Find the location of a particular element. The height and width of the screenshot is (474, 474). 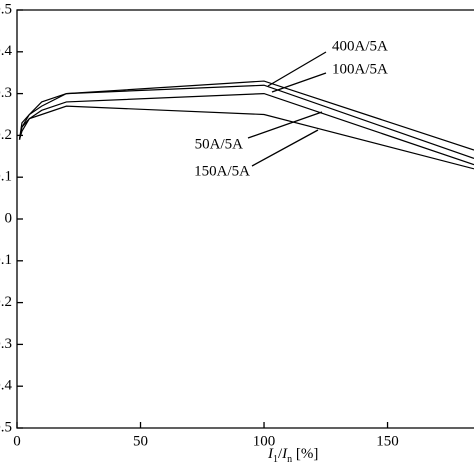

y-tick-label: -0.5 is located at coordinates (6, 427).